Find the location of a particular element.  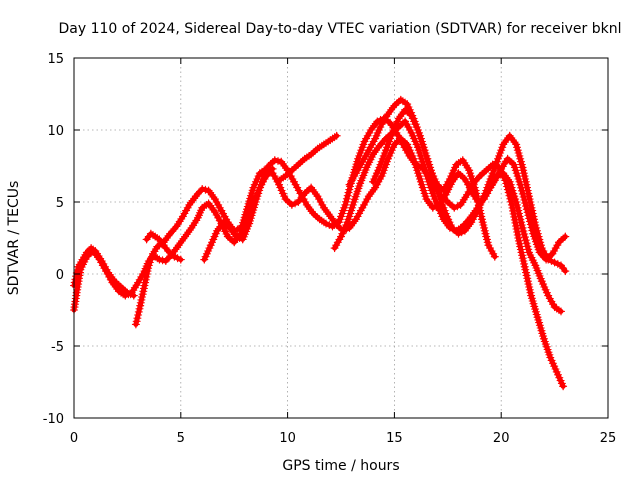

y-tick-label: 0 is located at coordinates (60, 275).